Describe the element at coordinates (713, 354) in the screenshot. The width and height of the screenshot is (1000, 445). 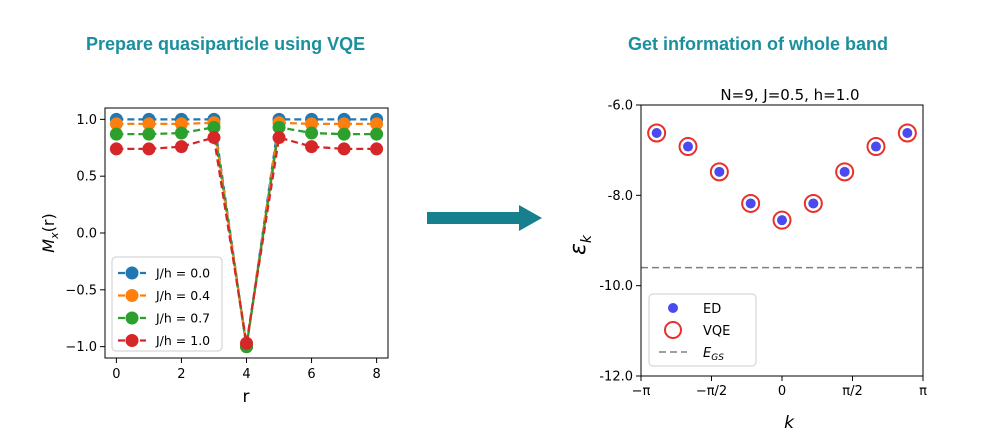
I see `right-legend-egs-label: EGS` at that location.